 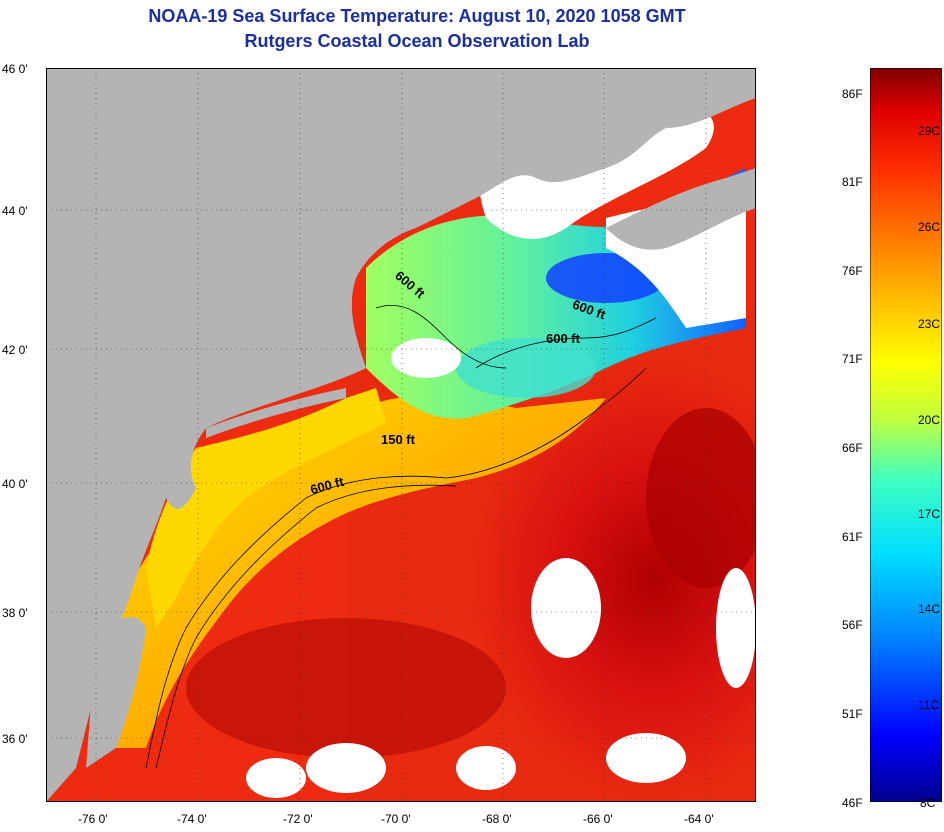 I want to click on cb-label-26c: 26C, so click(x=929, y=227).